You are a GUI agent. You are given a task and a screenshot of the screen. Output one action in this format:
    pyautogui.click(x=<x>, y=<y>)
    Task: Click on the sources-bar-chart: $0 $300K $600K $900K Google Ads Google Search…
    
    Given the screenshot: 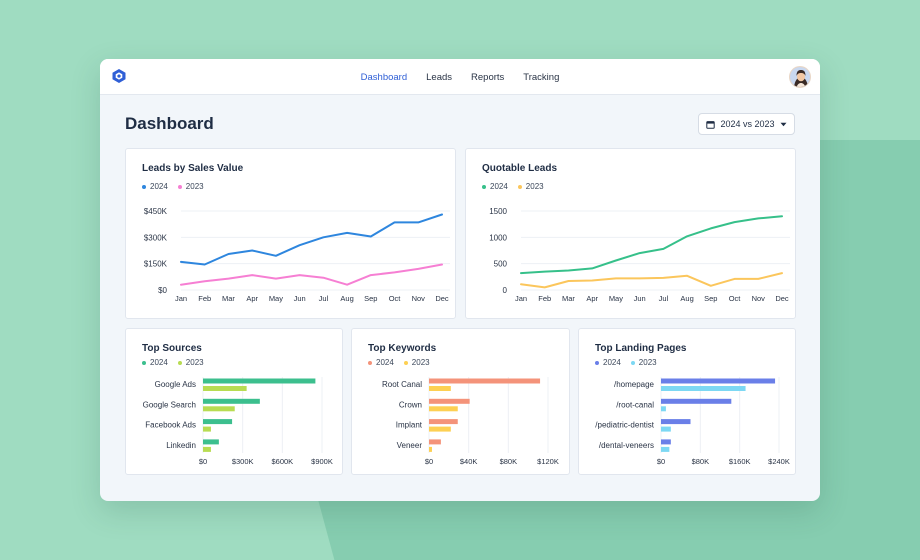 What is the action you would take?
    pyautogui.click(x=238, y=421)
    